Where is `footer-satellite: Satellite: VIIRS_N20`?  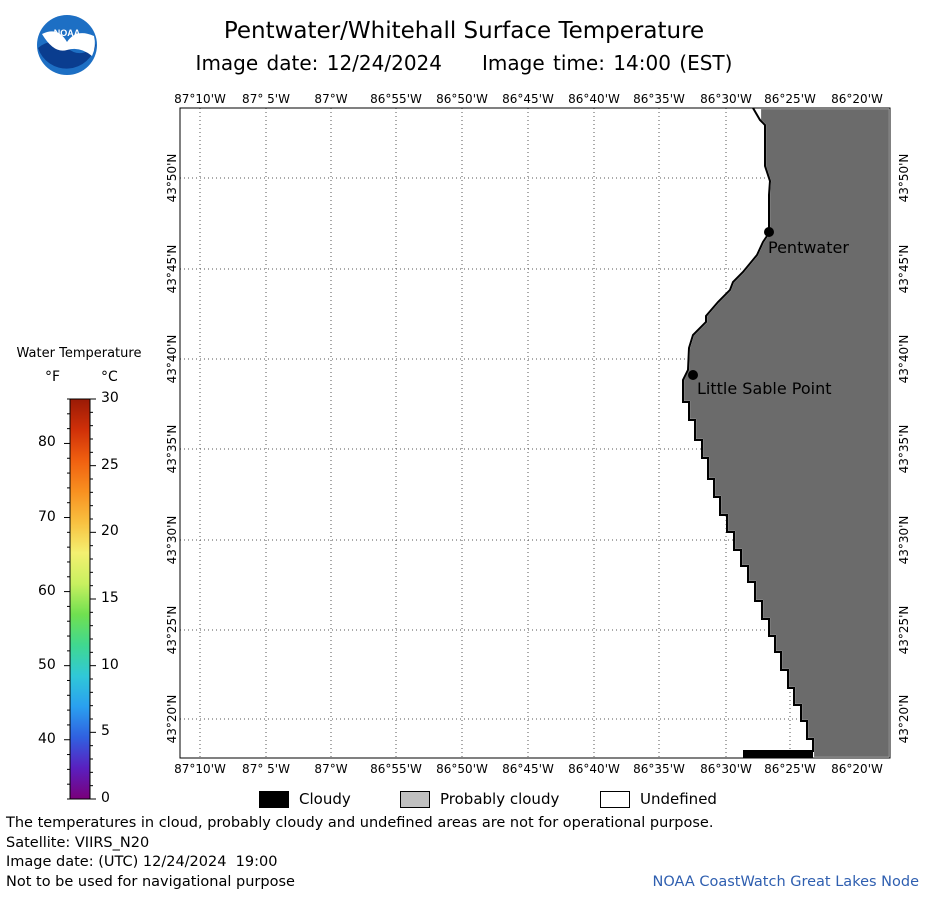 footer-satellite: Satellite: VIIRS_N20 is located at coordinates (78, 843).